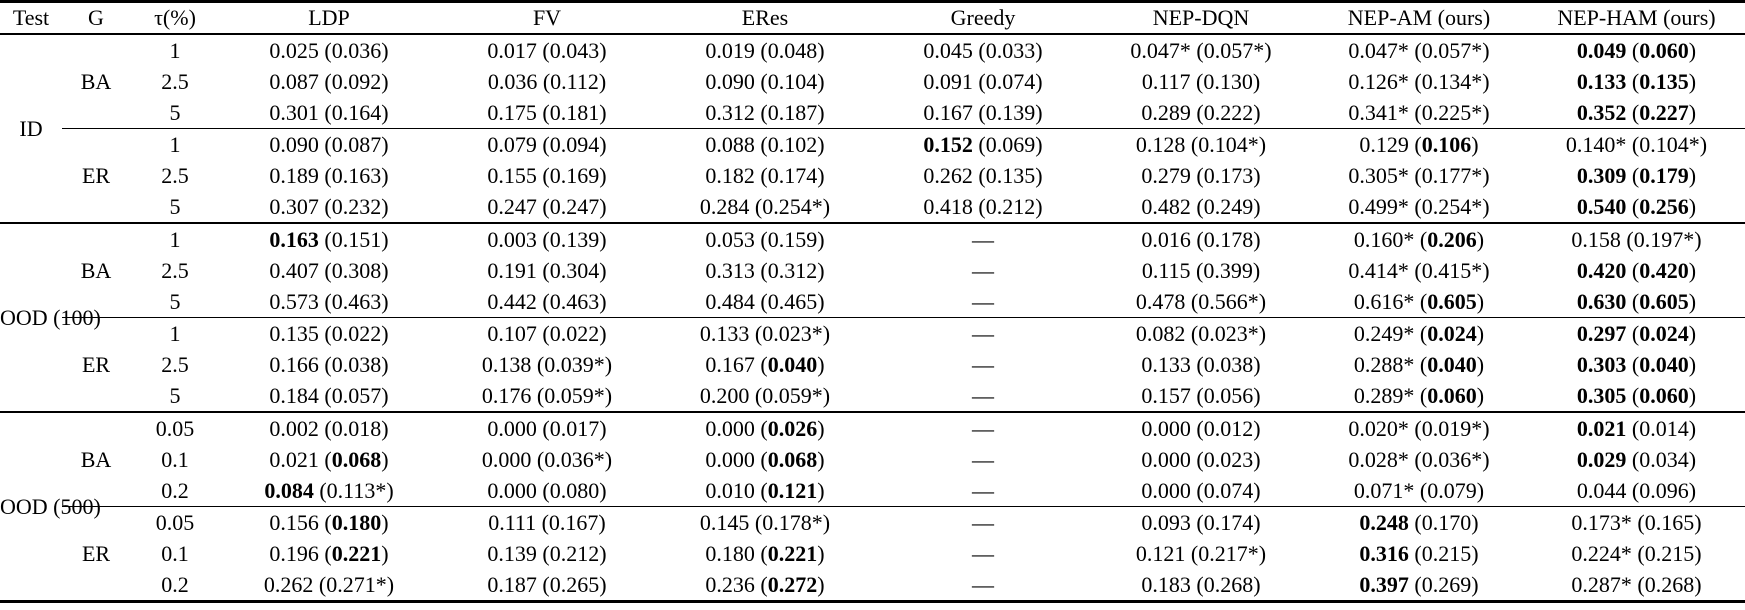  Describe the element at coordinates (1636, 333) in the screenshot. I see `cell-nep-ham: 0.297 (0.024)` at that location.